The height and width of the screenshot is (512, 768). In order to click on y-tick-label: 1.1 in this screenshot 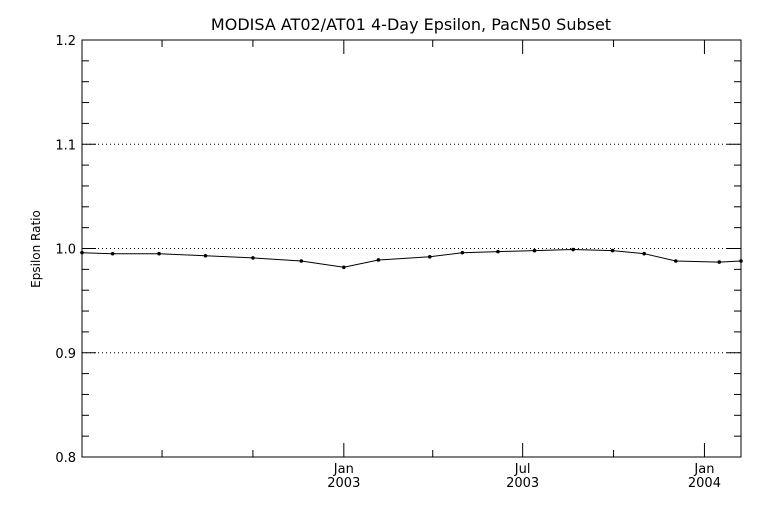, I will do `click(65, 145)`.